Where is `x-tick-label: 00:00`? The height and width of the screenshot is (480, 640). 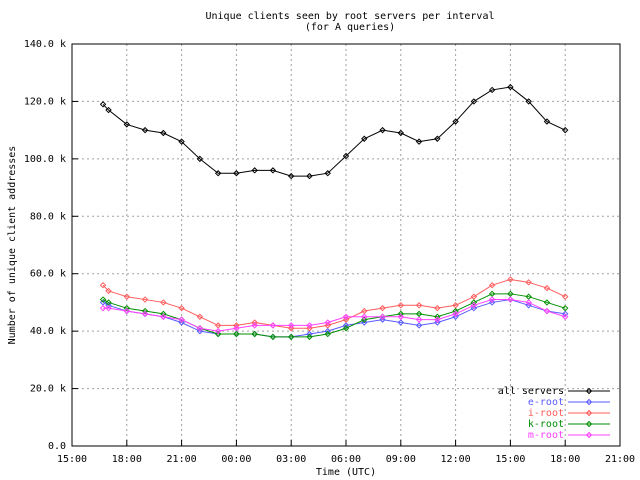
x-tick-label: 00:00 is located at coordinates (236, 459).